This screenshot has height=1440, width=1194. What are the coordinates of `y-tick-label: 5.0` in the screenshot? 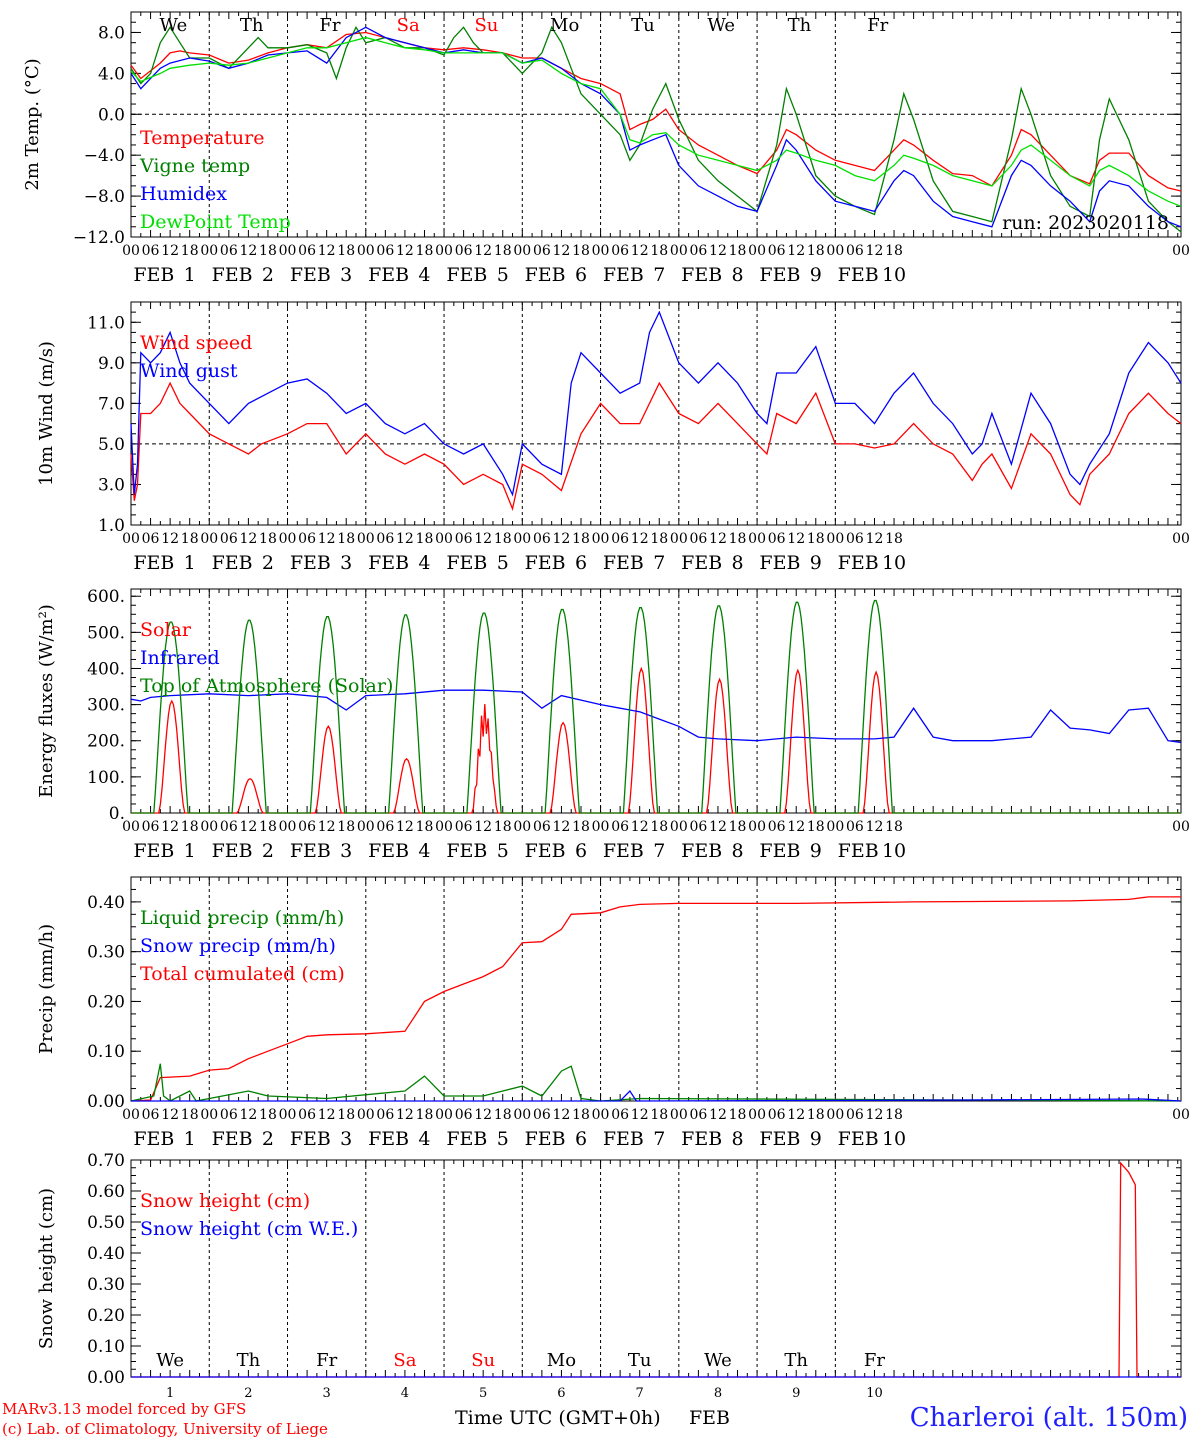 It's located at (111, 445).